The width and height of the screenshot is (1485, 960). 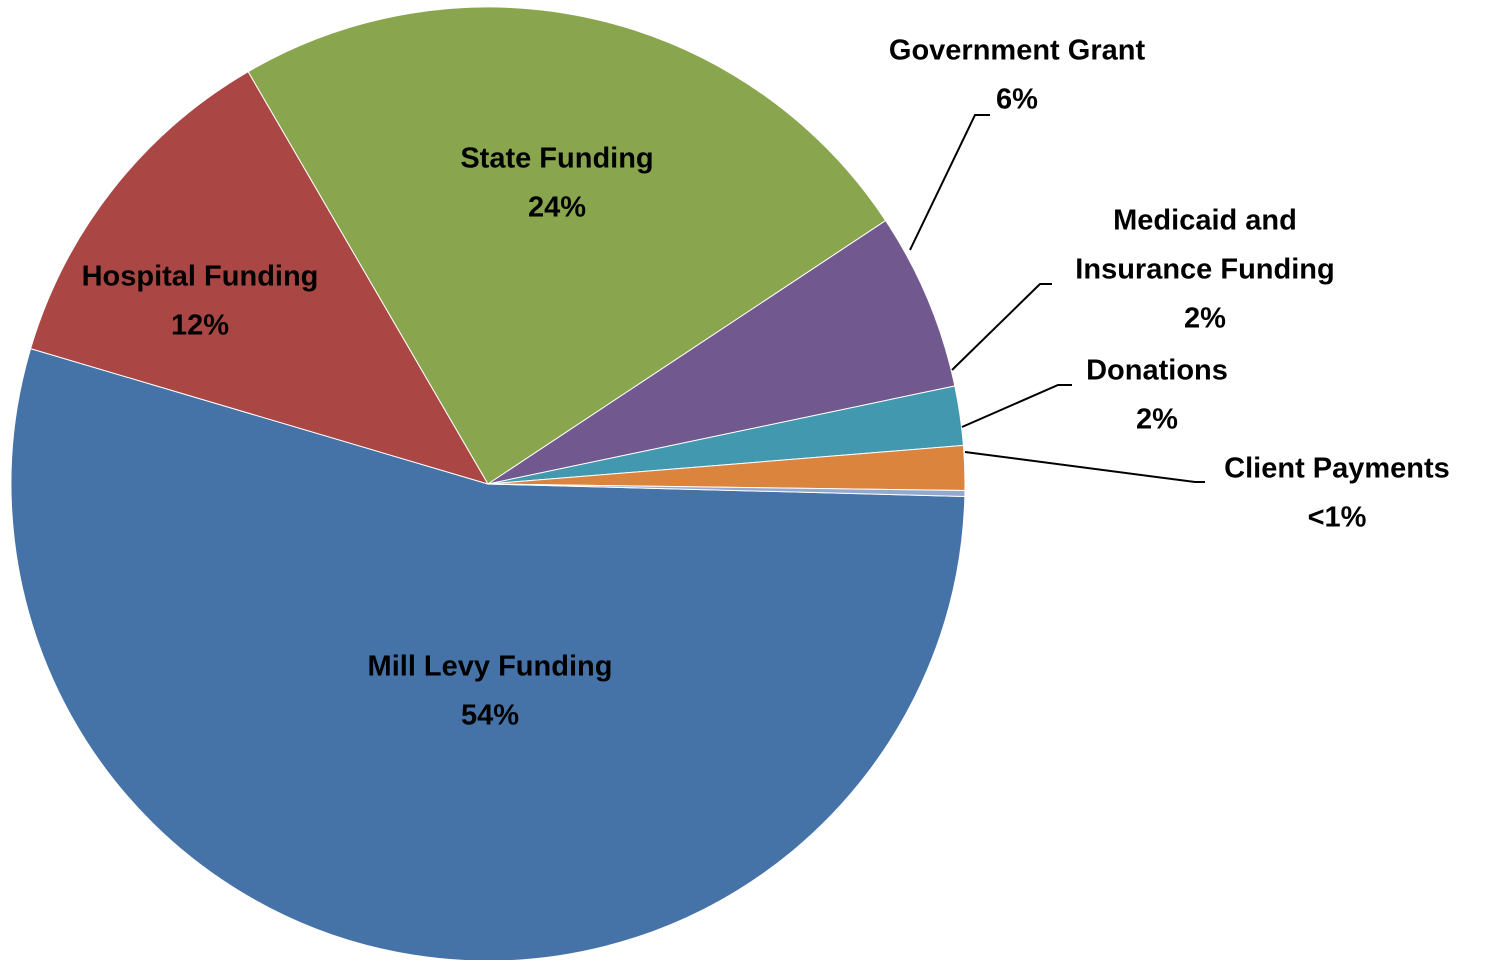 I want to click on data-label-mill-levy-funding: Mill Levy Funding 54%, so click(x=490, y=691).